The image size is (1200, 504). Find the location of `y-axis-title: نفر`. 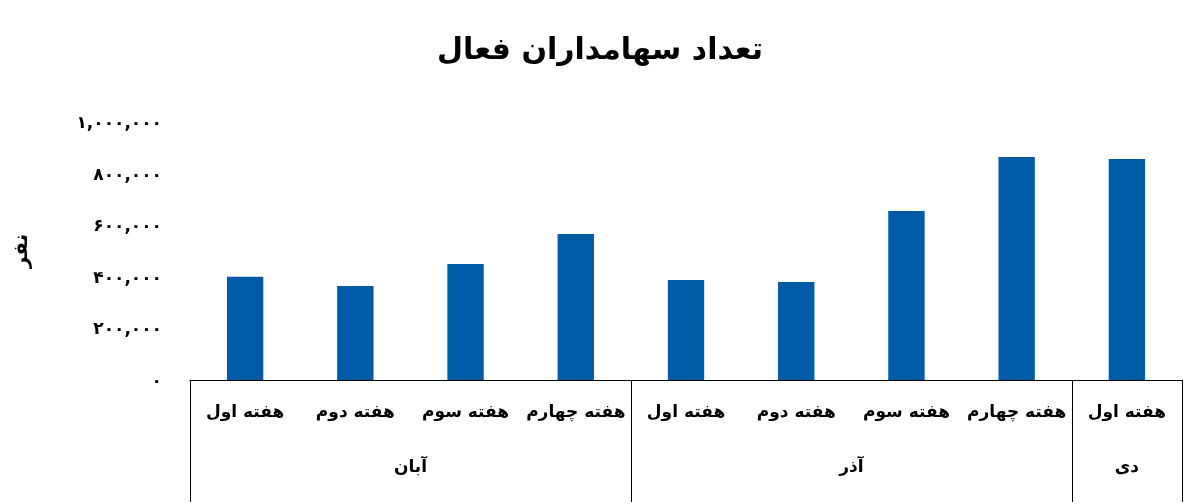

y-axis-title: نفر is located at coordinates (20, 251).